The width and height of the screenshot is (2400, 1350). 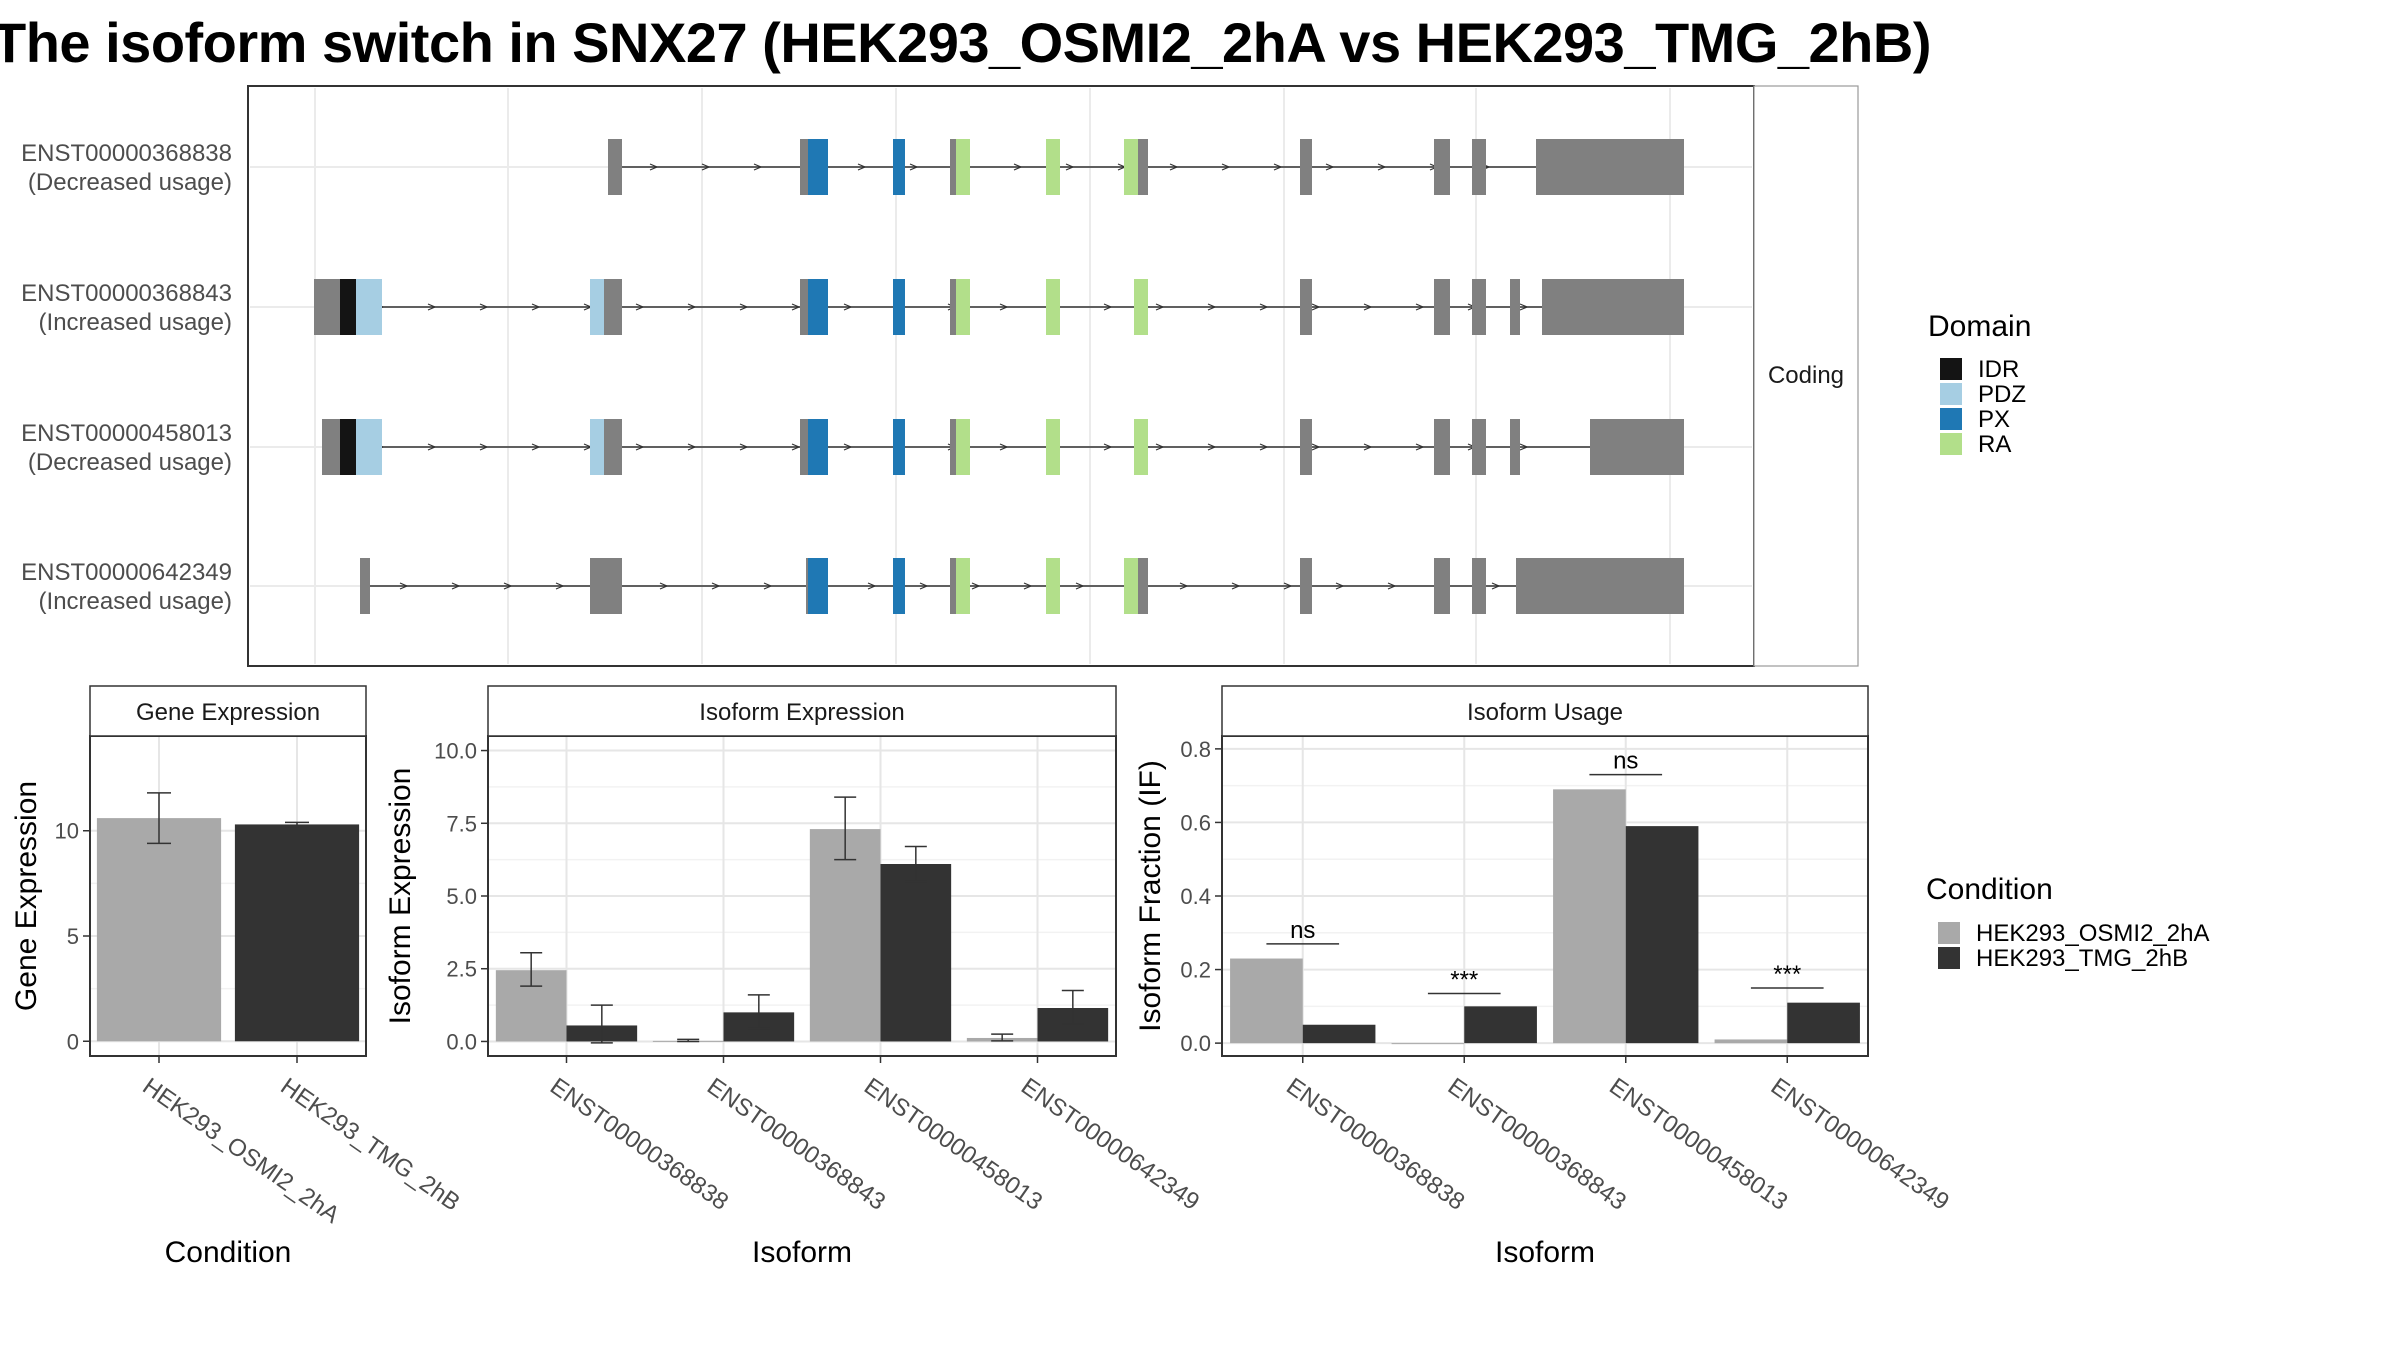 I want to click on coding-strip-label: Coding, so click(x=1806, y=375).